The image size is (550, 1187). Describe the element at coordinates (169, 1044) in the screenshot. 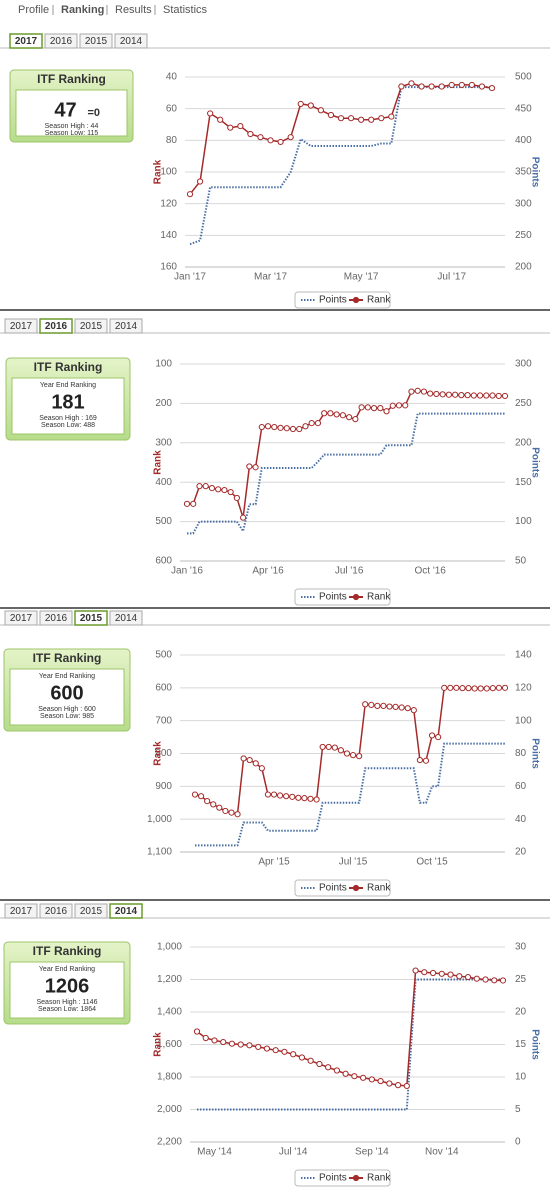

I see `y-tick-label: 1,600` at that location.